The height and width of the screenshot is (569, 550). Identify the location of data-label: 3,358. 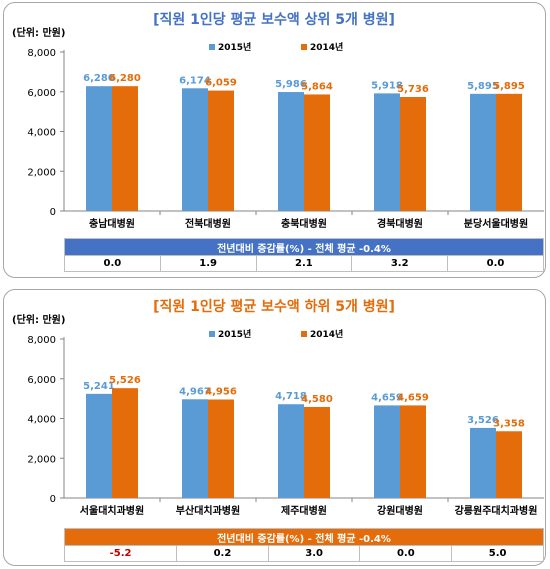
(509, 423).